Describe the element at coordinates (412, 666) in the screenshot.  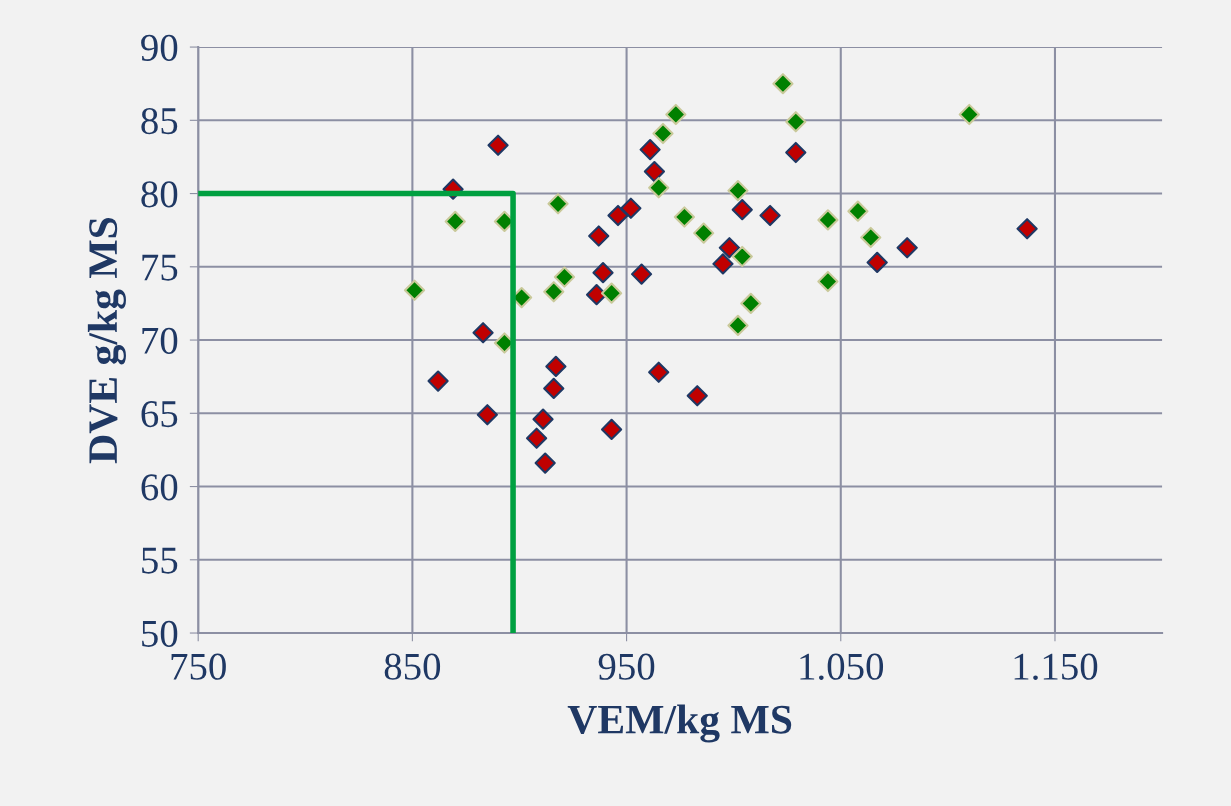
I see `x-tick-label: 850` at that location.